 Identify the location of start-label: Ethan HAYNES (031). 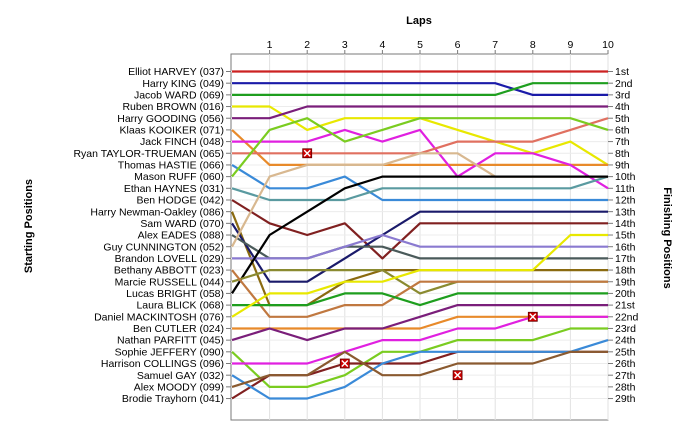
(174, 189).